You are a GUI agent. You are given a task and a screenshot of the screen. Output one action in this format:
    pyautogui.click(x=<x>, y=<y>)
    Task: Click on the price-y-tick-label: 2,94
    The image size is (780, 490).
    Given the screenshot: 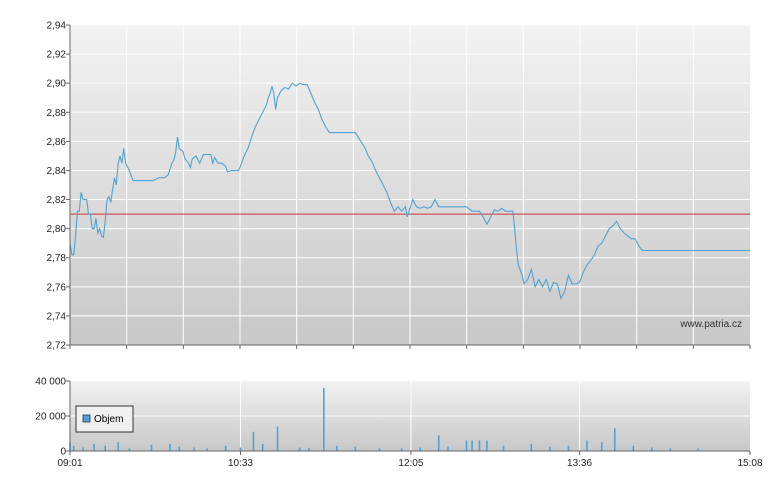 What is the action you would take?
    pyautogui.click(x=57, y=26)
    